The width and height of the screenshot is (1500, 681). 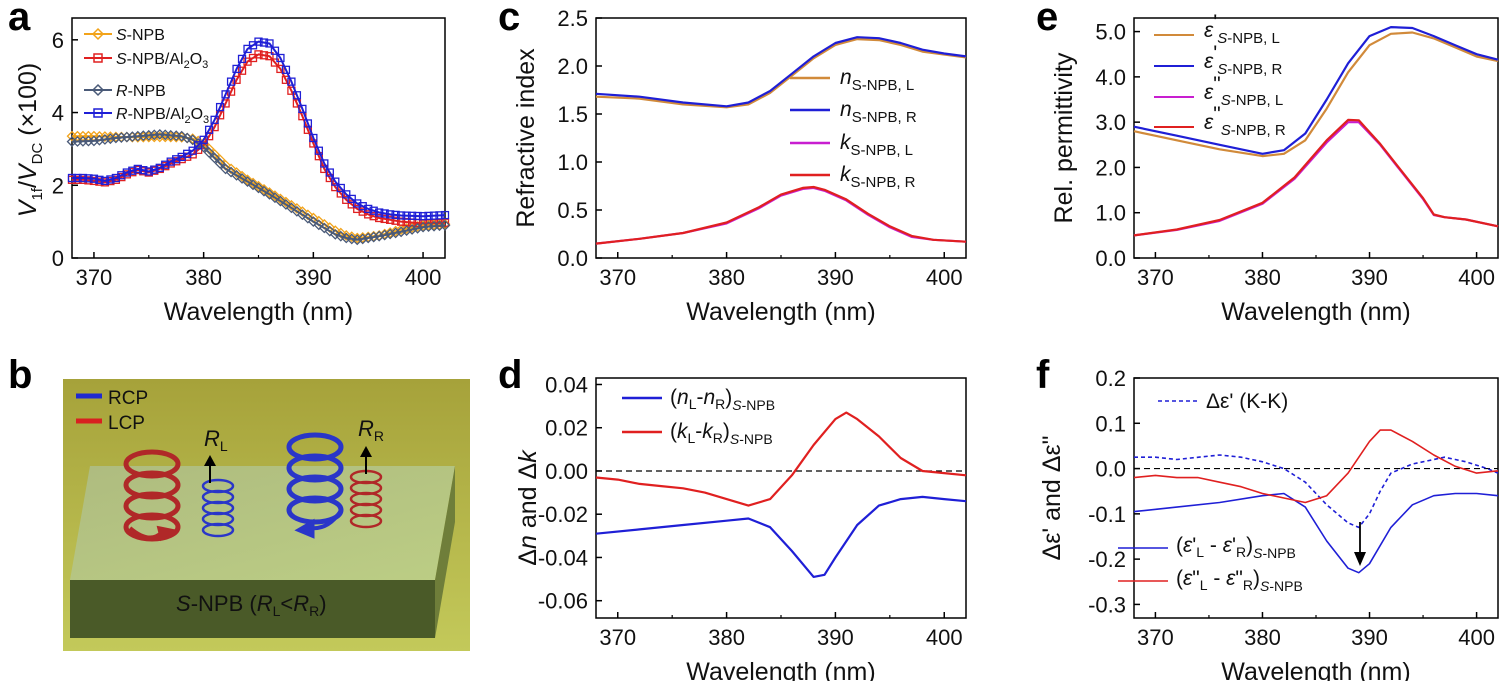 What do you see at coordinates (146, 76) in the screenshot?
I see `chart-a-legend: S-NPB S-NPB/Al2O3 R-NPB R-NPB/Al2O3` at bounding box center [146, 76].